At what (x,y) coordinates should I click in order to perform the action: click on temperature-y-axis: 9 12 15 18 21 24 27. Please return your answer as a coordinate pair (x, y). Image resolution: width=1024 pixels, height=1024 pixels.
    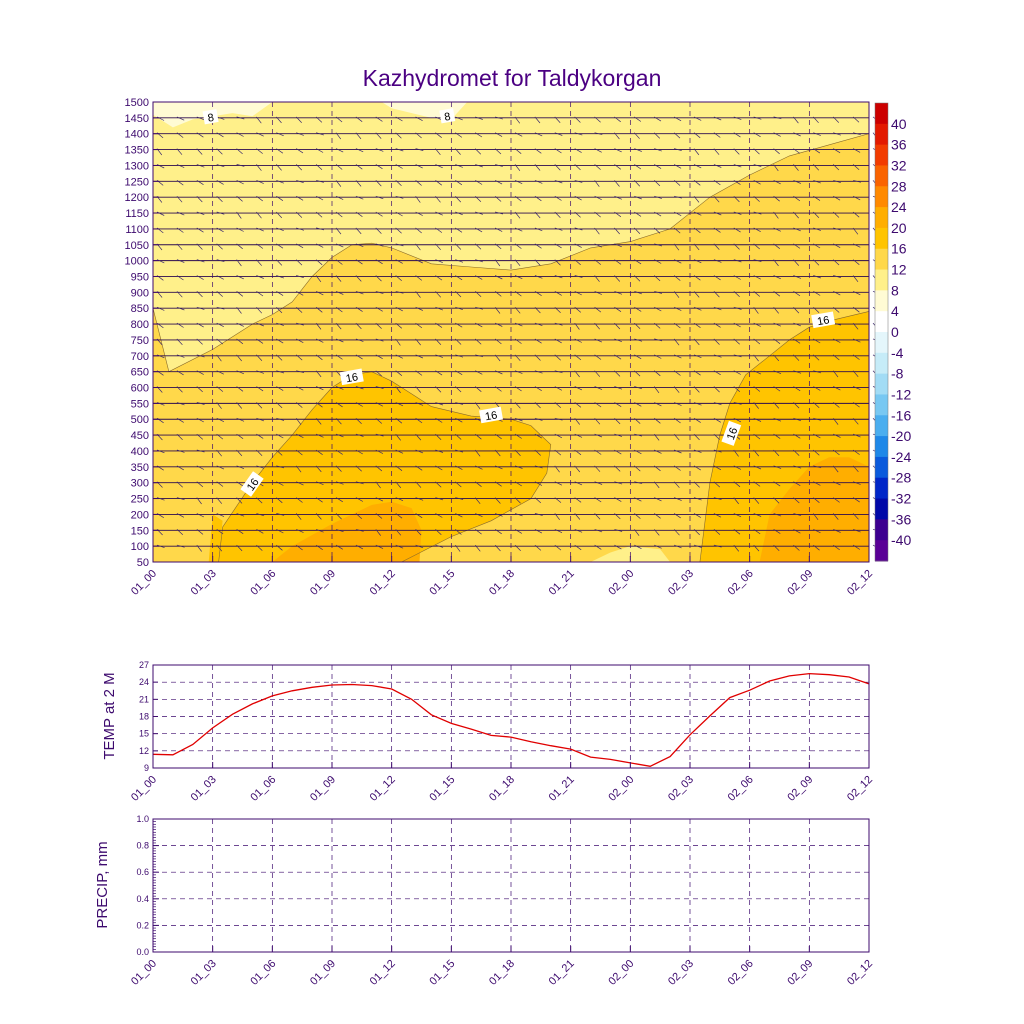
    Looking at the image, I should click on (148, 716).